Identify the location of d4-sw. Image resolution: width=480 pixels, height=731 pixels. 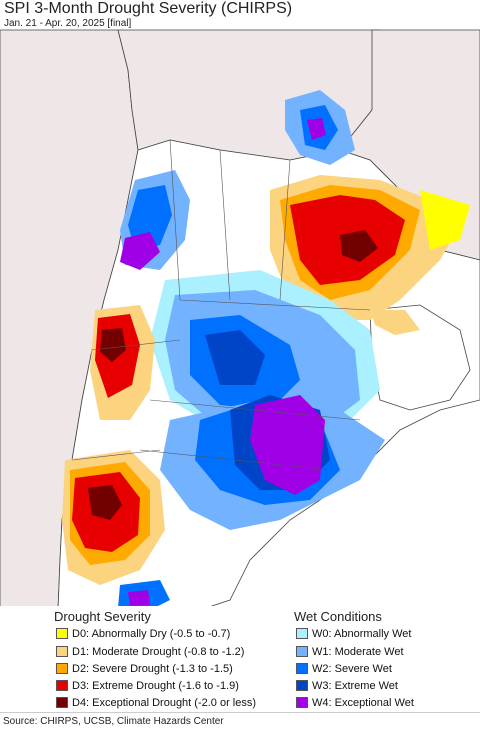
(105, 502).